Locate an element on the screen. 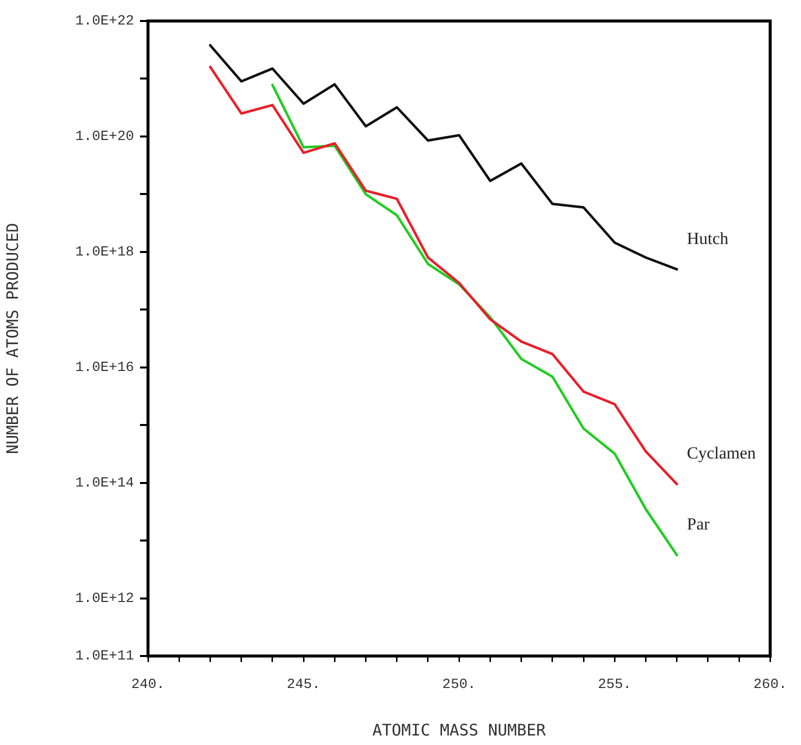 Image resolution: width=801 pixels, height=745 pixels. x-axis-title: ATOMIC MASS NUMBER is located at coordinates (459, 730).